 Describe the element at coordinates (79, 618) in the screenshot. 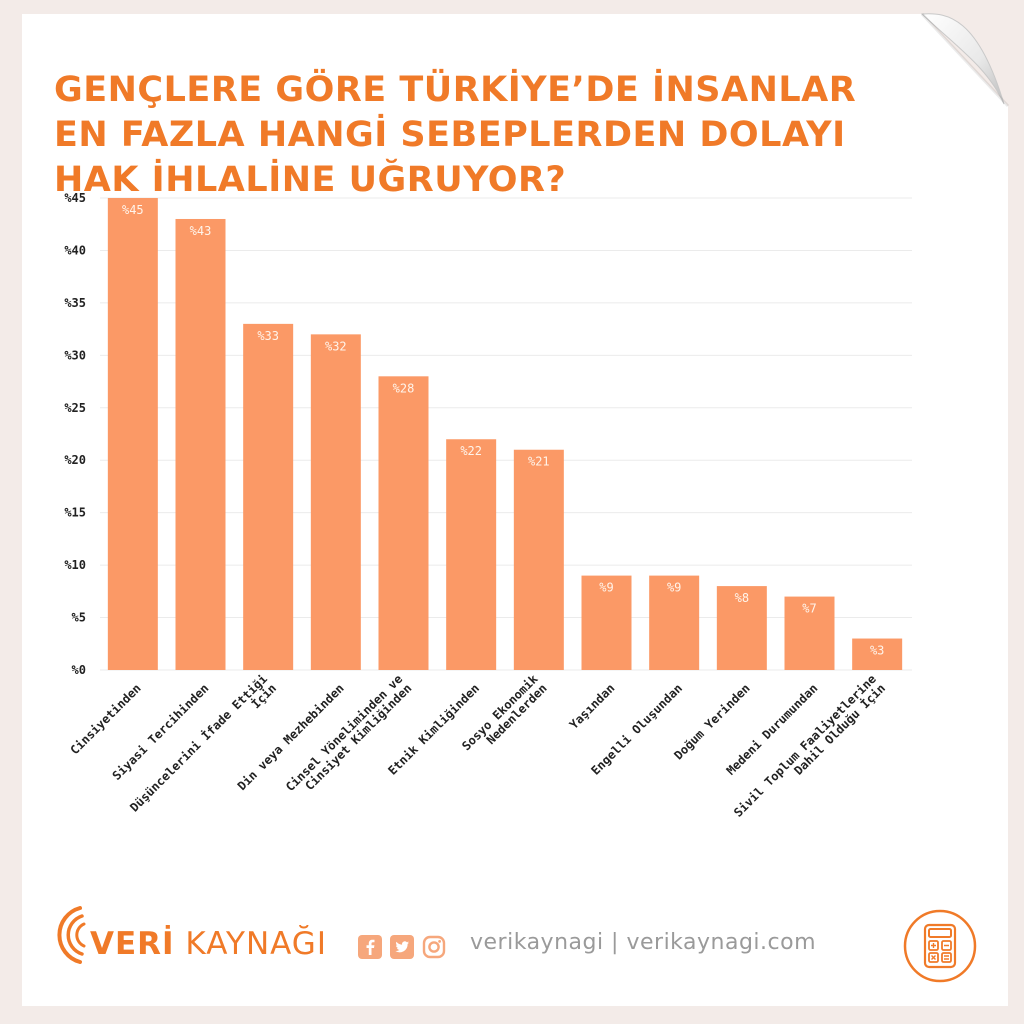

I see `y-tick-label: %5` at that location.